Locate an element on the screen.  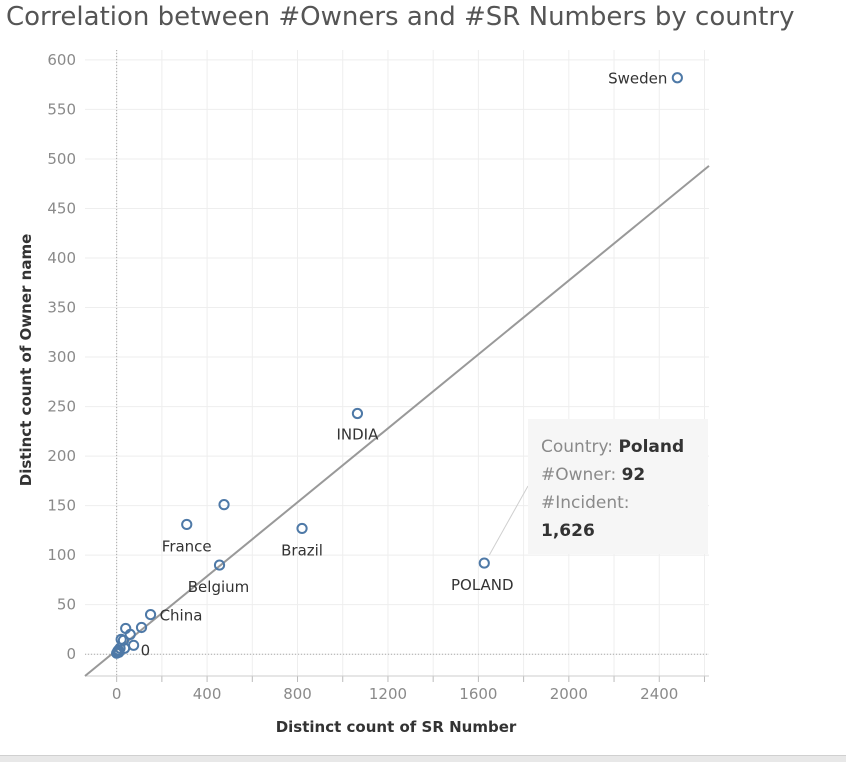
y-tick-label: 450 is located at coordinates (61, 208).